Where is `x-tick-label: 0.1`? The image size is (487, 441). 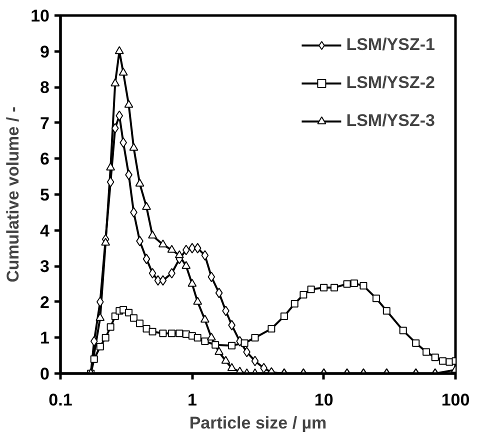 x-tick-label: 0.1 is located at coordinates (60, 400).